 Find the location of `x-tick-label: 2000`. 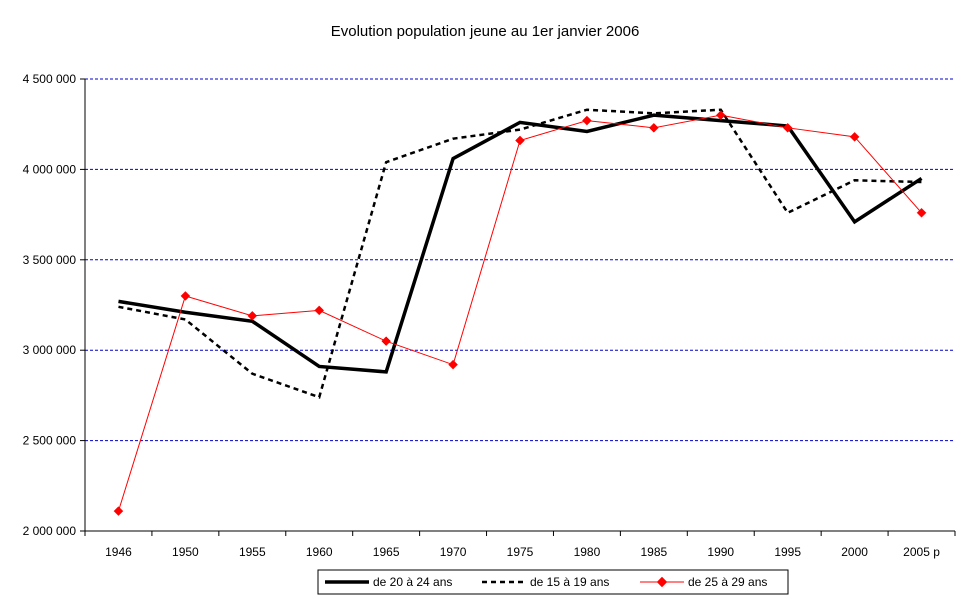

x-tick-label: 2000 is located at coordinates (854, 552).